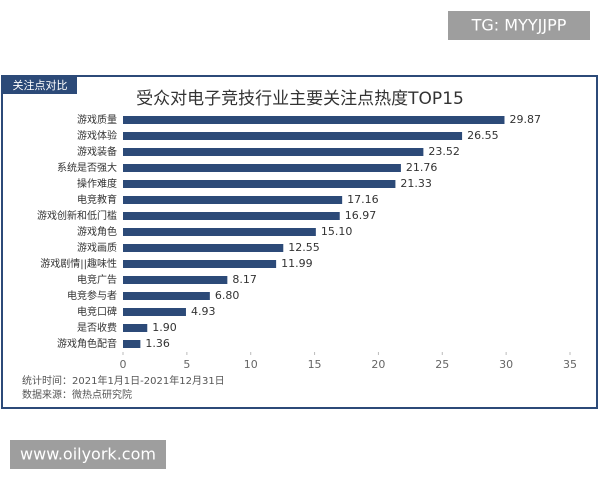  Describe the element at coordinates (97, 231) in the screenshot. I see `y-tick-label: 游戏角色` at that location.